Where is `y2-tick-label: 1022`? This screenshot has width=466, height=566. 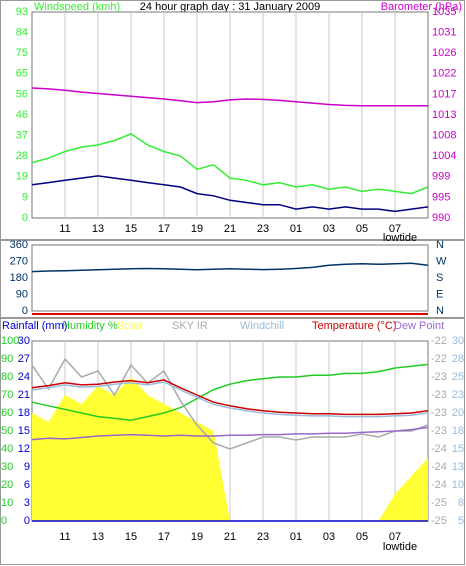 y2-tick-label: 1022 is located at coordinates (444, 74).